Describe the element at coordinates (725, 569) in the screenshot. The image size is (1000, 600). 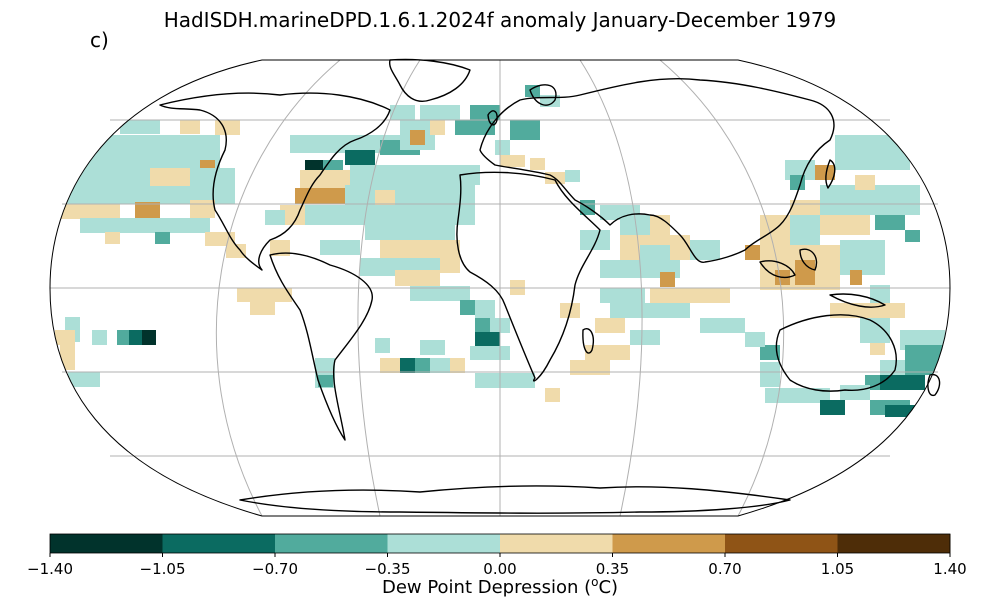
I see `colorbar-tick-label: 0.70` at that location.